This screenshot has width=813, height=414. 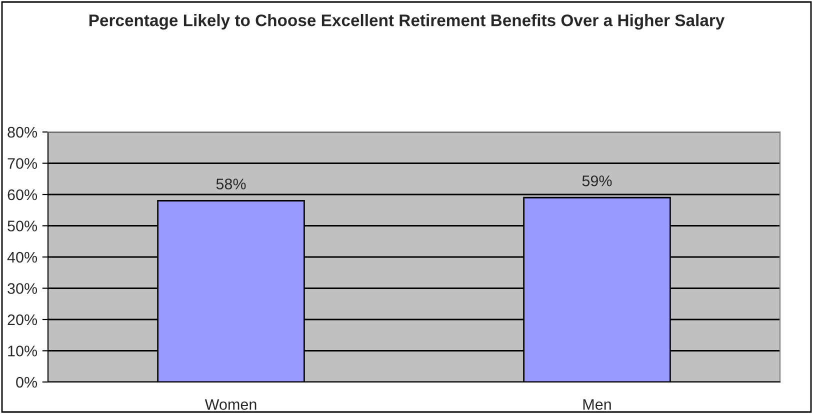 I want to click on y-tick-label: 50%, so click(x=23, y=226).